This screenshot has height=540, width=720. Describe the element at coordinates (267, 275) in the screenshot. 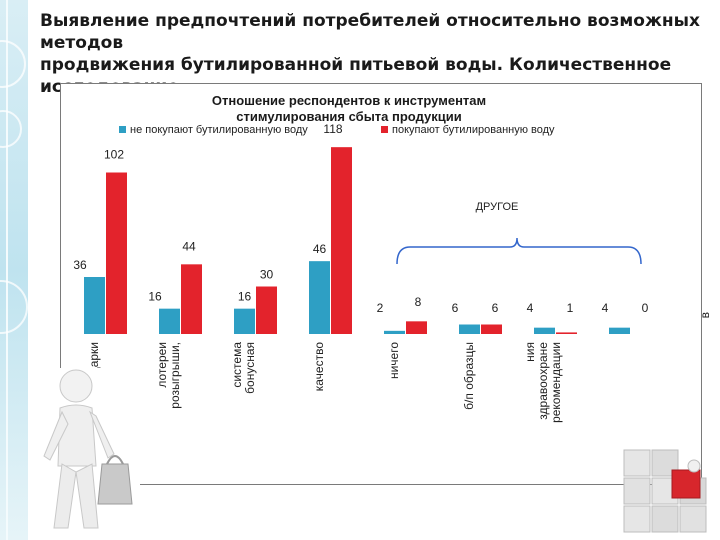

I see `data-label: 30` at that location.